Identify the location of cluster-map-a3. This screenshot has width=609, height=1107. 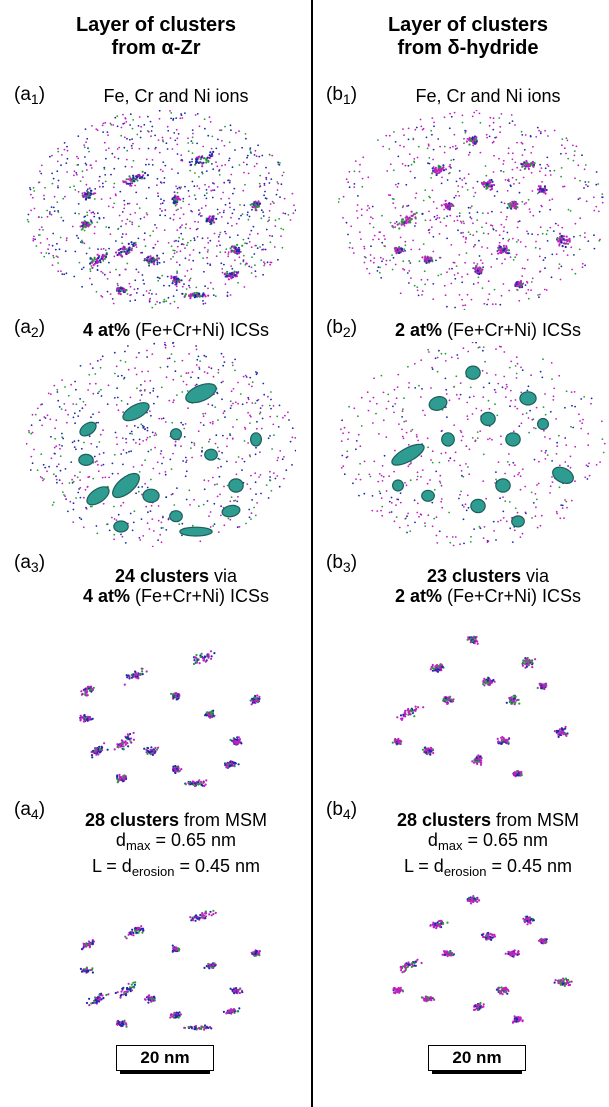
(170, 719).